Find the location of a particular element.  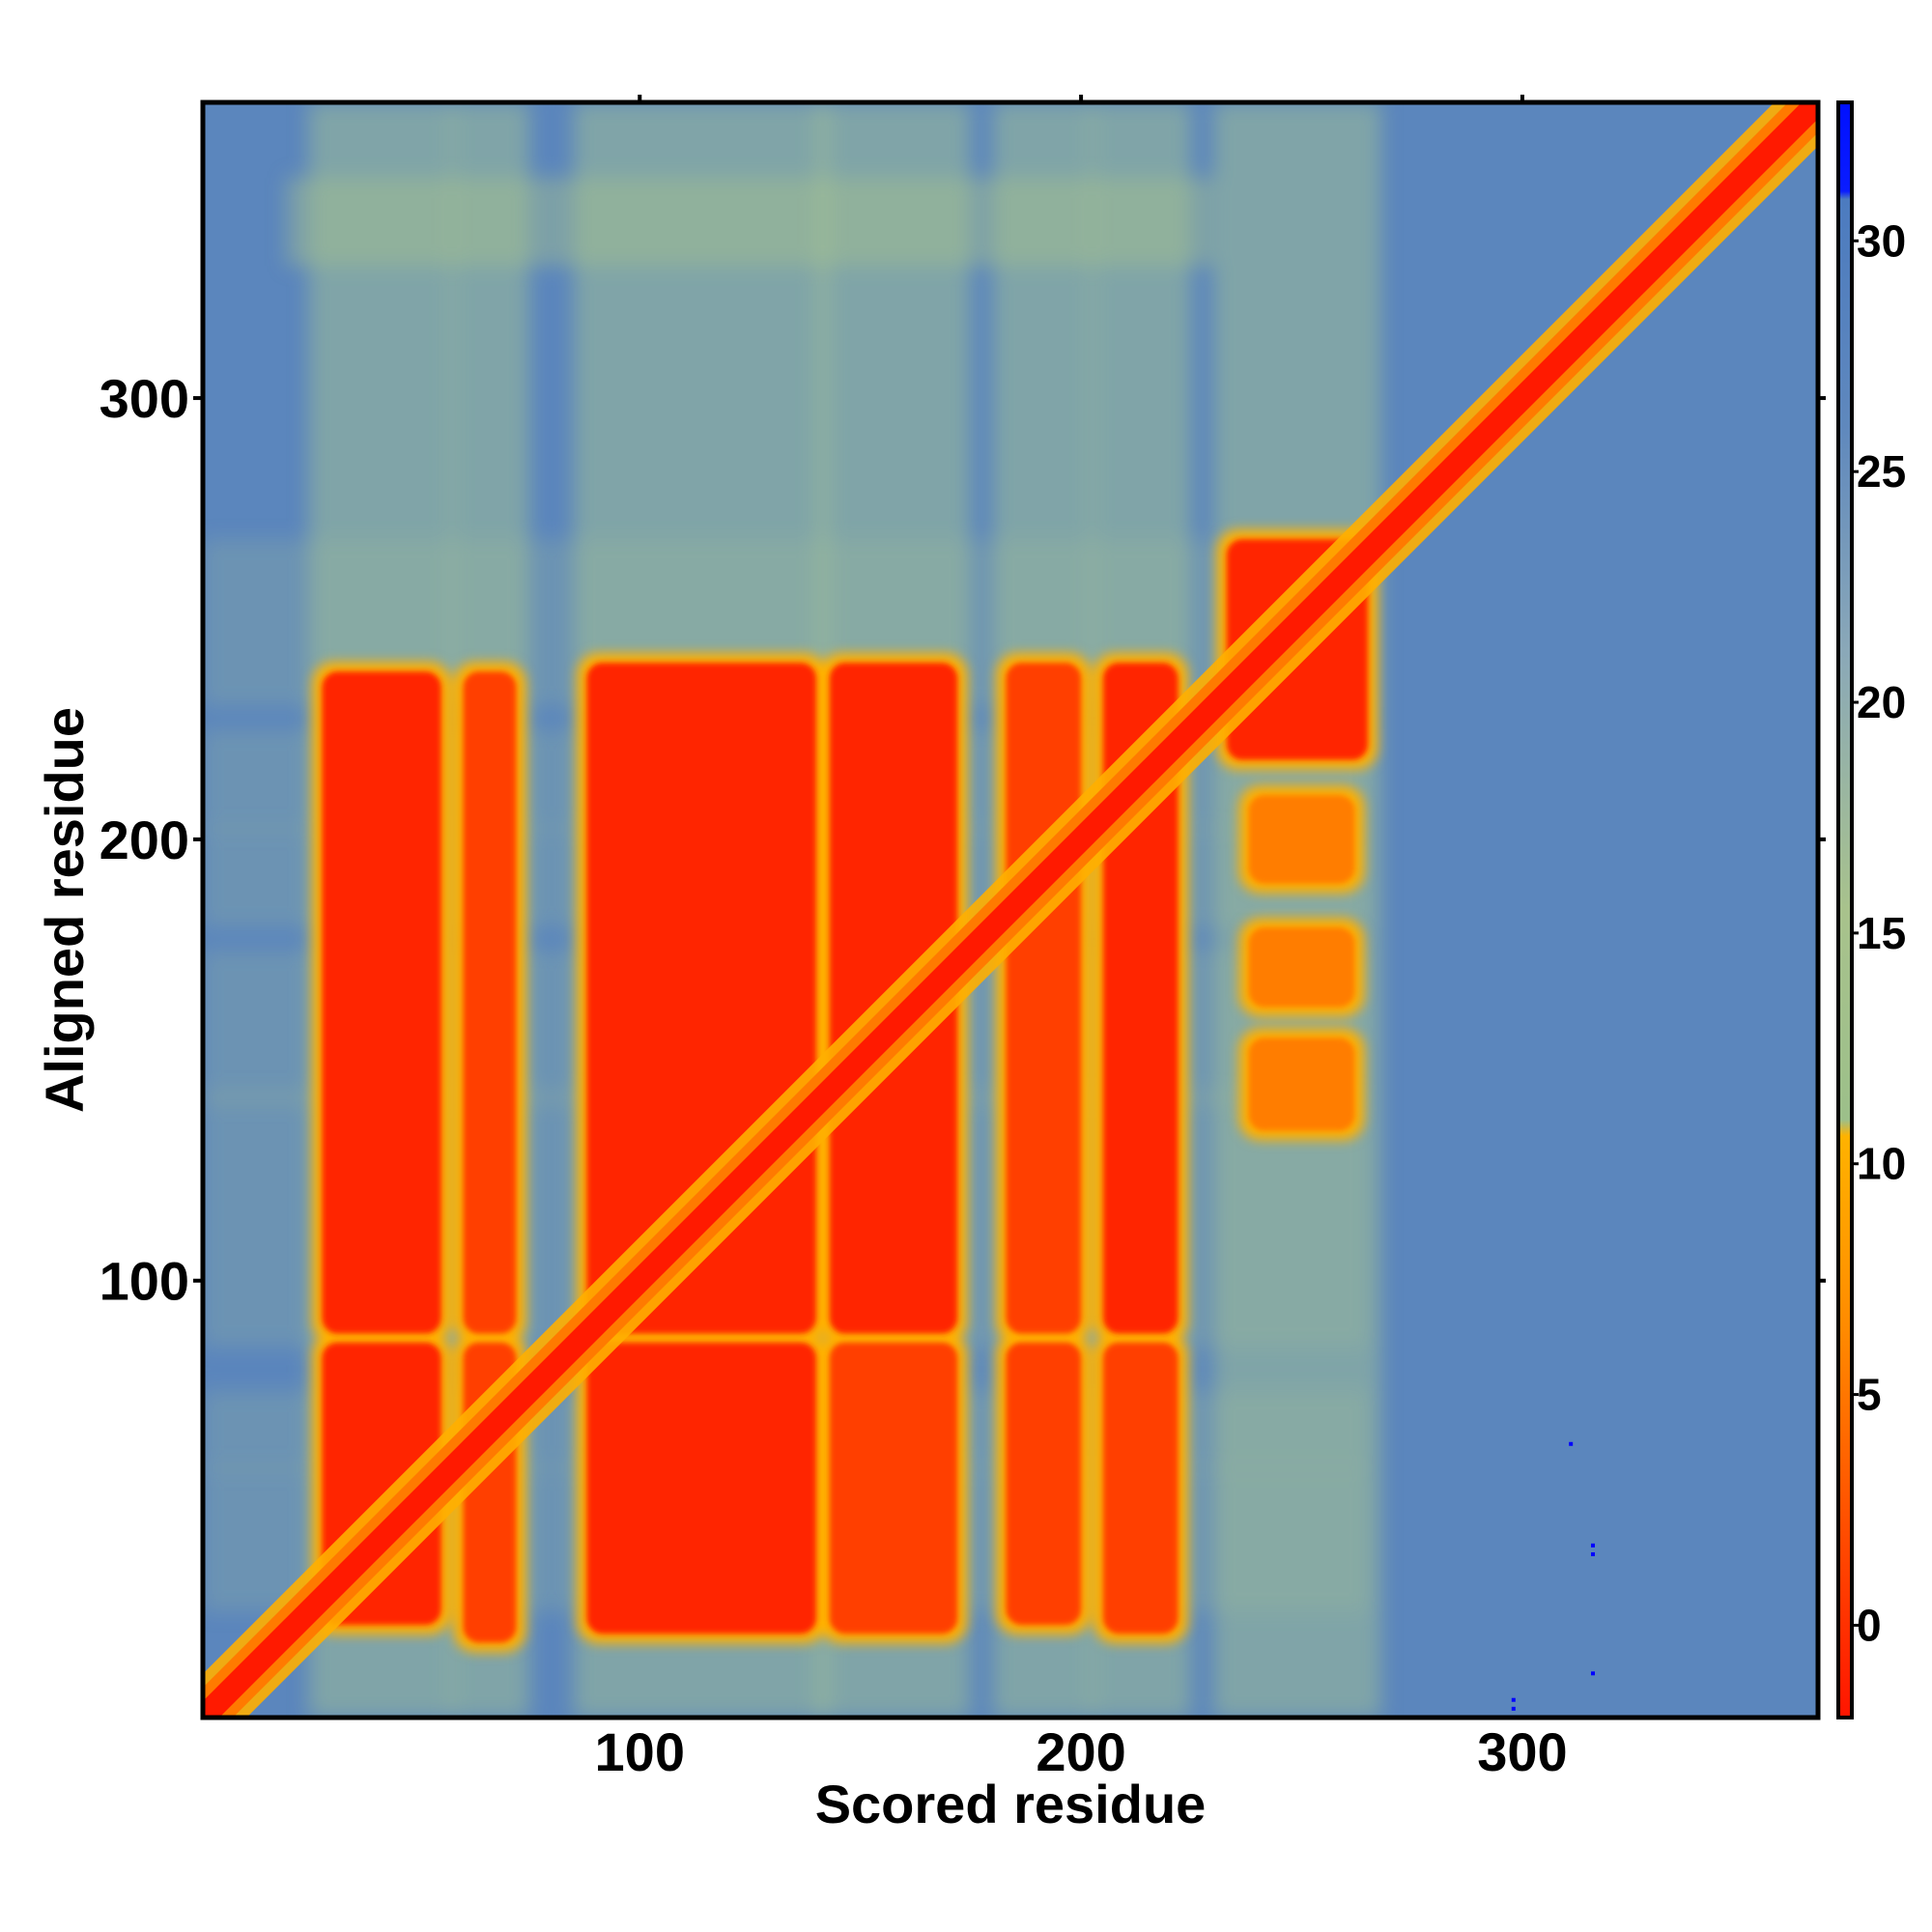

colorbar-tick-label-0: 0 is located at coordinates (1869, 1625).